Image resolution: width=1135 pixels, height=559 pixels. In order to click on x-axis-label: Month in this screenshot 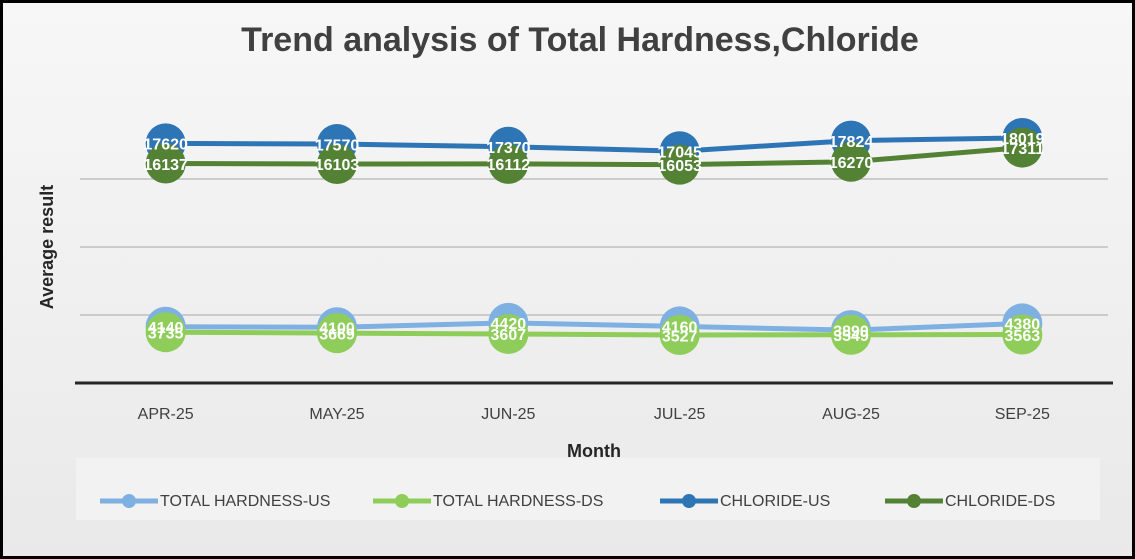, I will do `click(594, 451)`.